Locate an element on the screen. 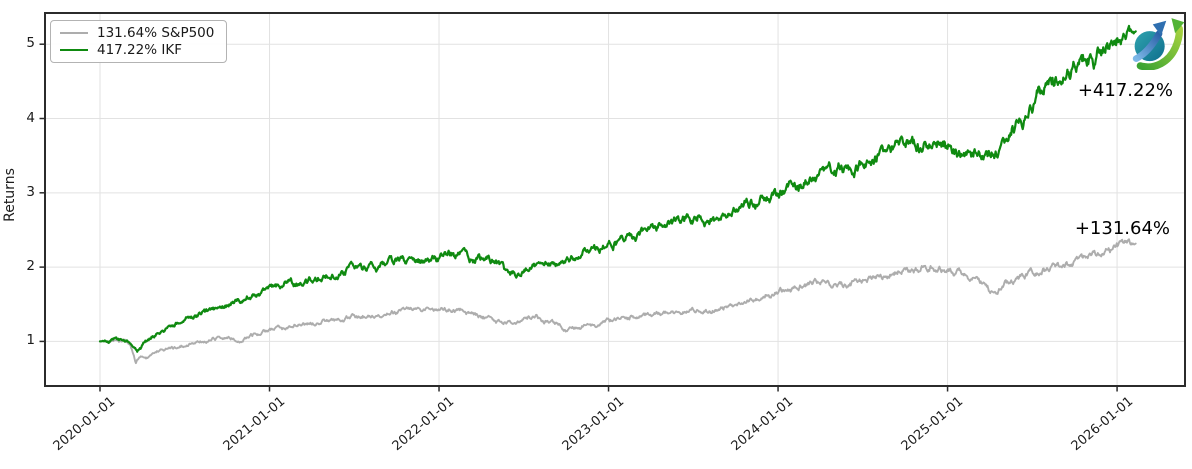 Image resolution: width=1192 pixels, height=469 pixels. brand-logo is located at coordinates (1159, 42).